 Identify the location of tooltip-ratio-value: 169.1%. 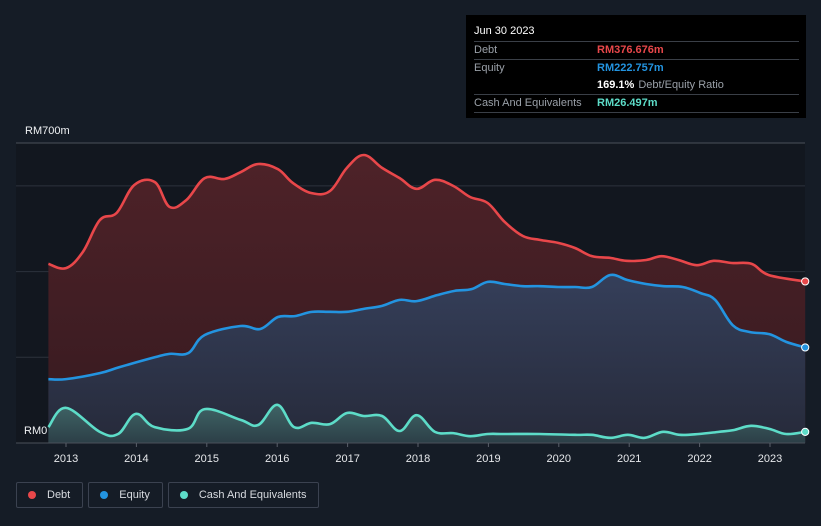
(616, 85).